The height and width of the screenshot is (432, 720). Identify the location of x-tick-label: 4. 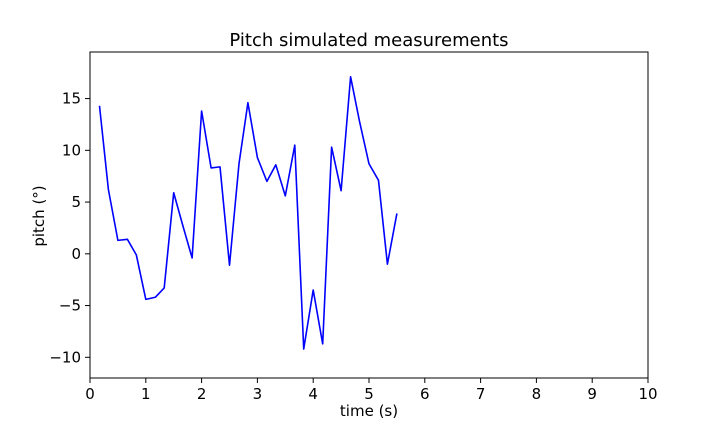
(313, 394).